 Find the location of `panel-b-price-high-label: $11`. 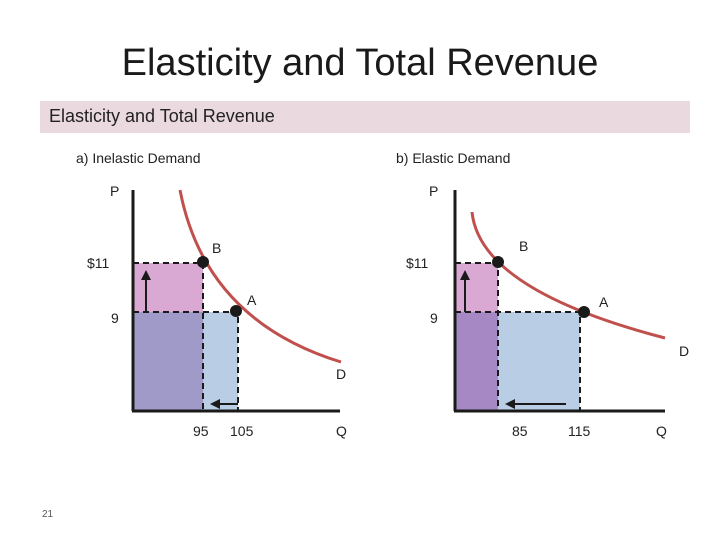

panel-b-price-high-label: $11 is located at coordinates (417, 263).